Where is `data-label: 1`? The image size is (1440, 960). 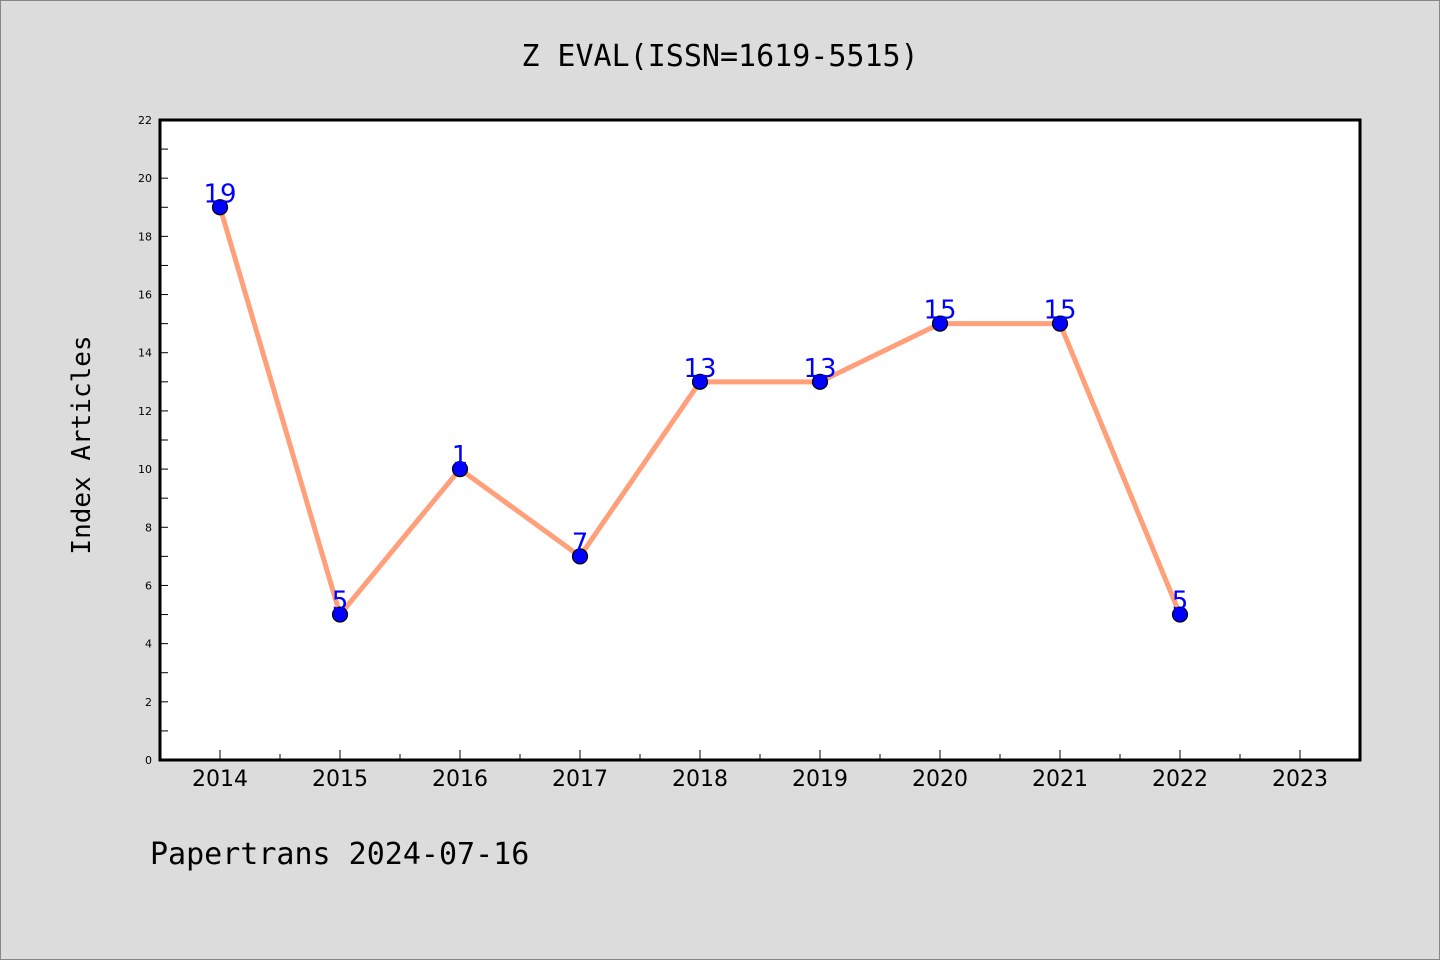 data-label: 1 is located at coordinates (460, 456).